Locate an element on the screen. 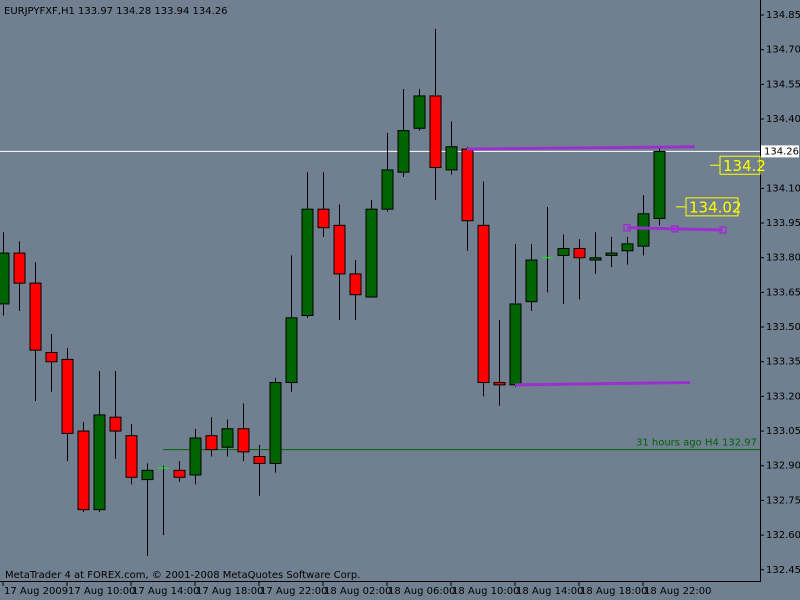  y-tick-label: 132.45 is located at coordinates (783, 570).